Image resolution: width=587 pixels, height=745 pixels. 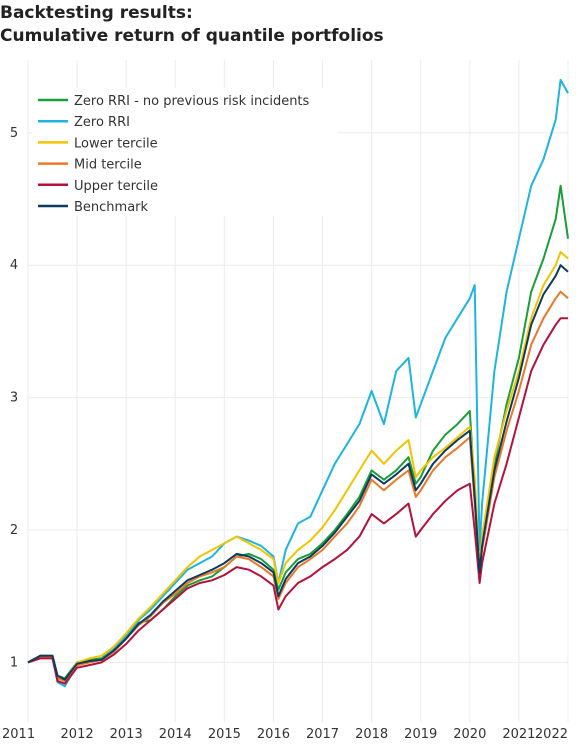 I want to click on x-tick-label: 2019, so click(x=420, y=734).